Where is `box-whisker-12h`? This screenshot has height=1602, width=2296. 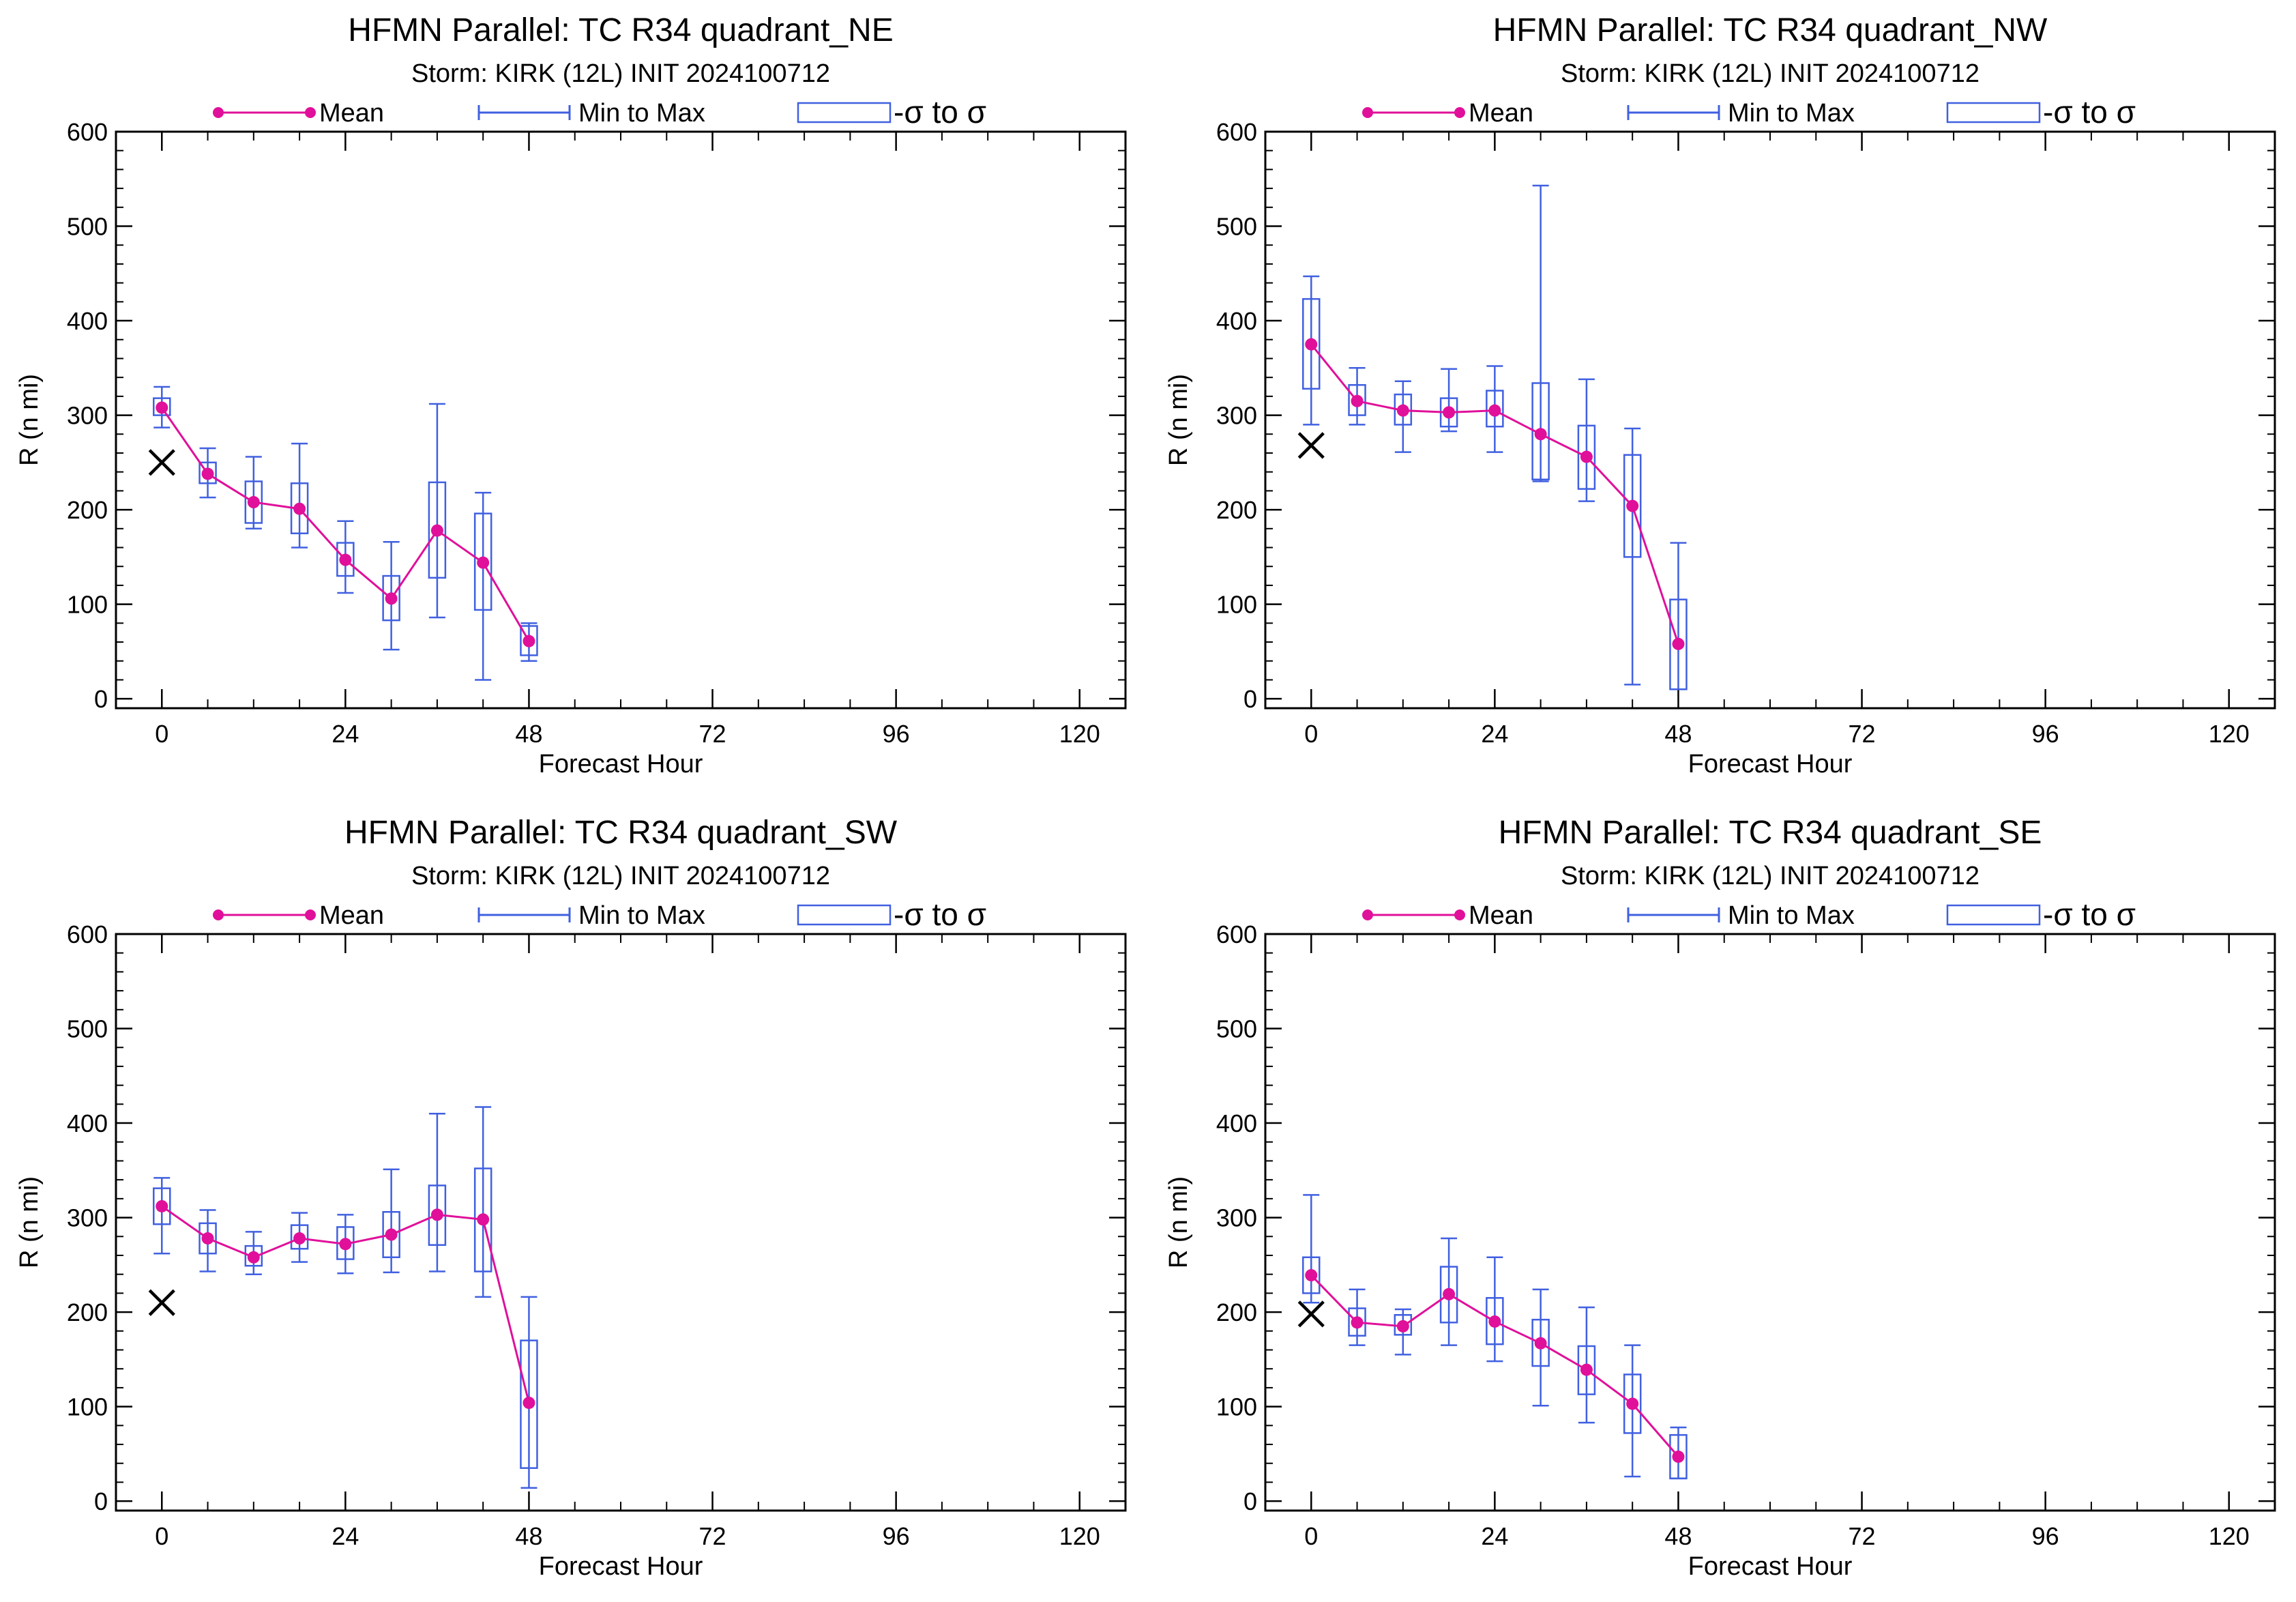 box-whisker-12h is located at coordinates (254, 493).